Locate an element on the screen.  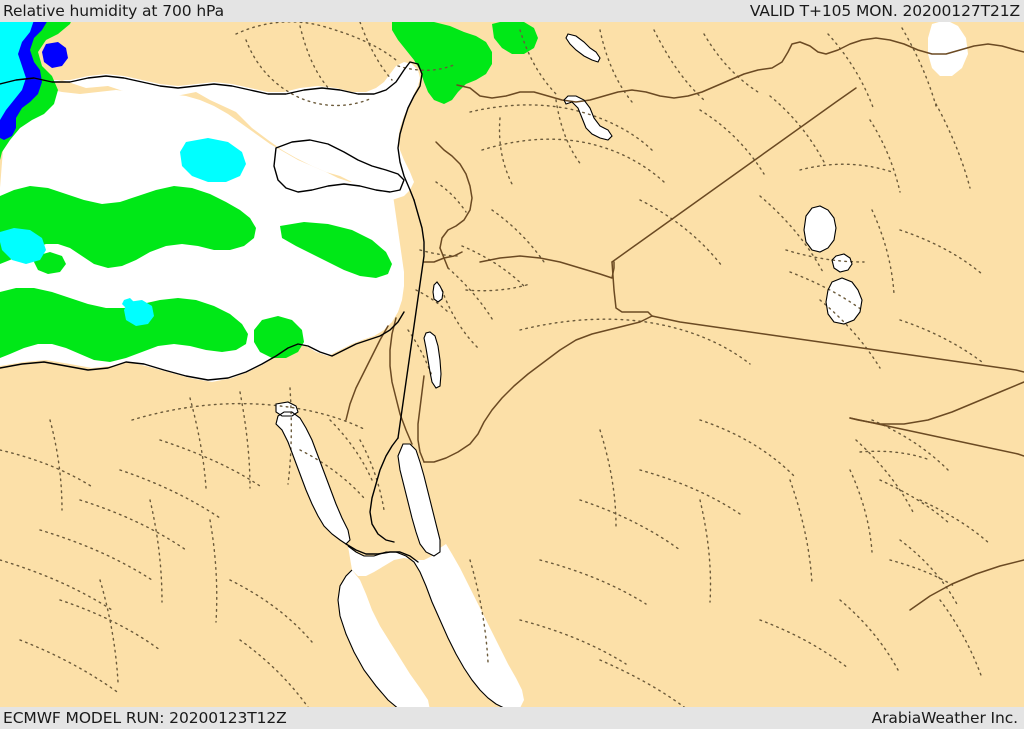
outline-lake-assad is located at coordinates (583, 48).